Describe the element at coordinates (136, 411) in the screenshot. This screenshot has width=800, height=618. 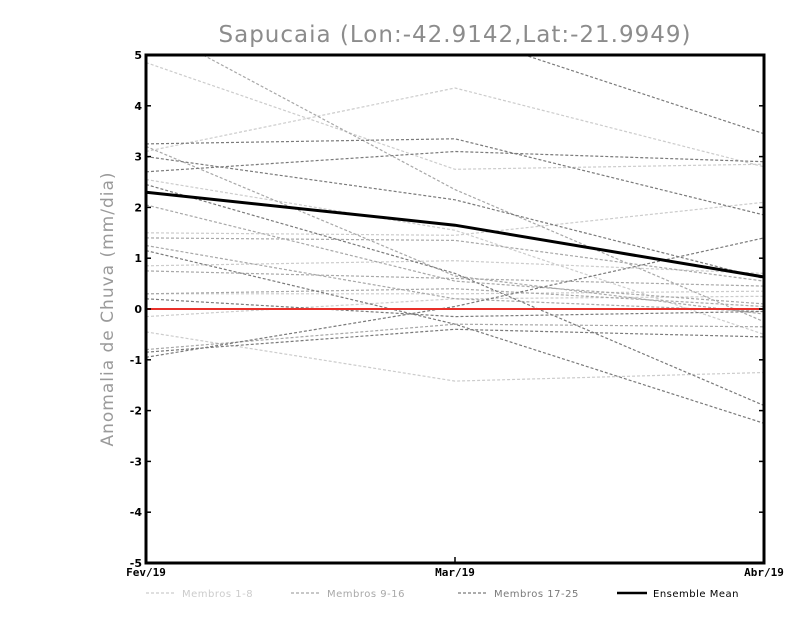
I see `y-tick-label: -2` at that location.